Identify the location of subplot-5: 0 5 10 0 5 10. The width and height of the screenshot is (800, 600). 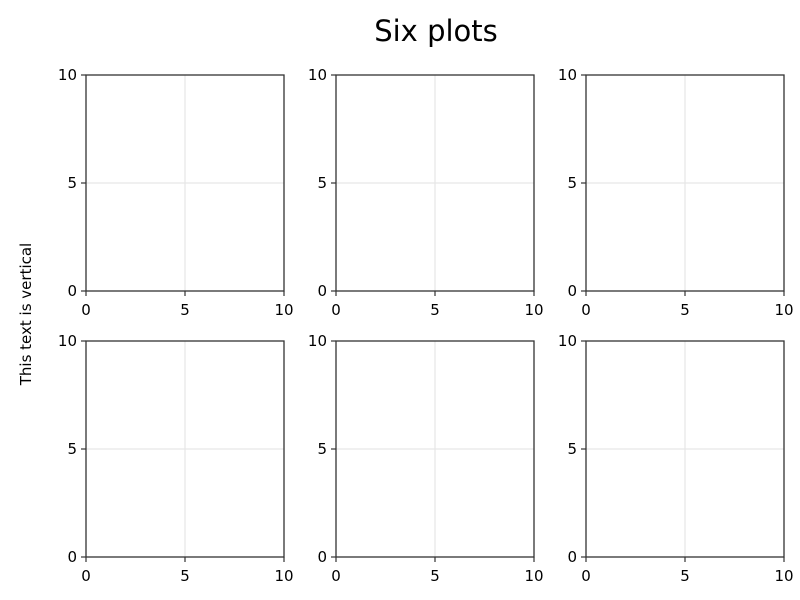
(426, 458).